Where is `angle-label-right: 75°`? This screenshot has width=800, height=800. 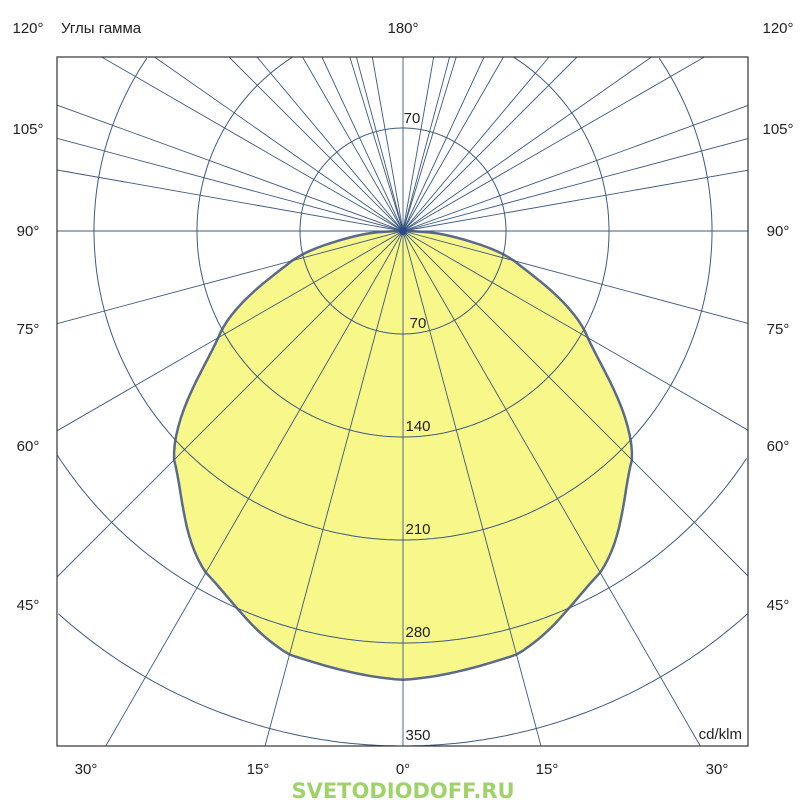 angle-label-right: 75° is located at coordinates (778, 329).